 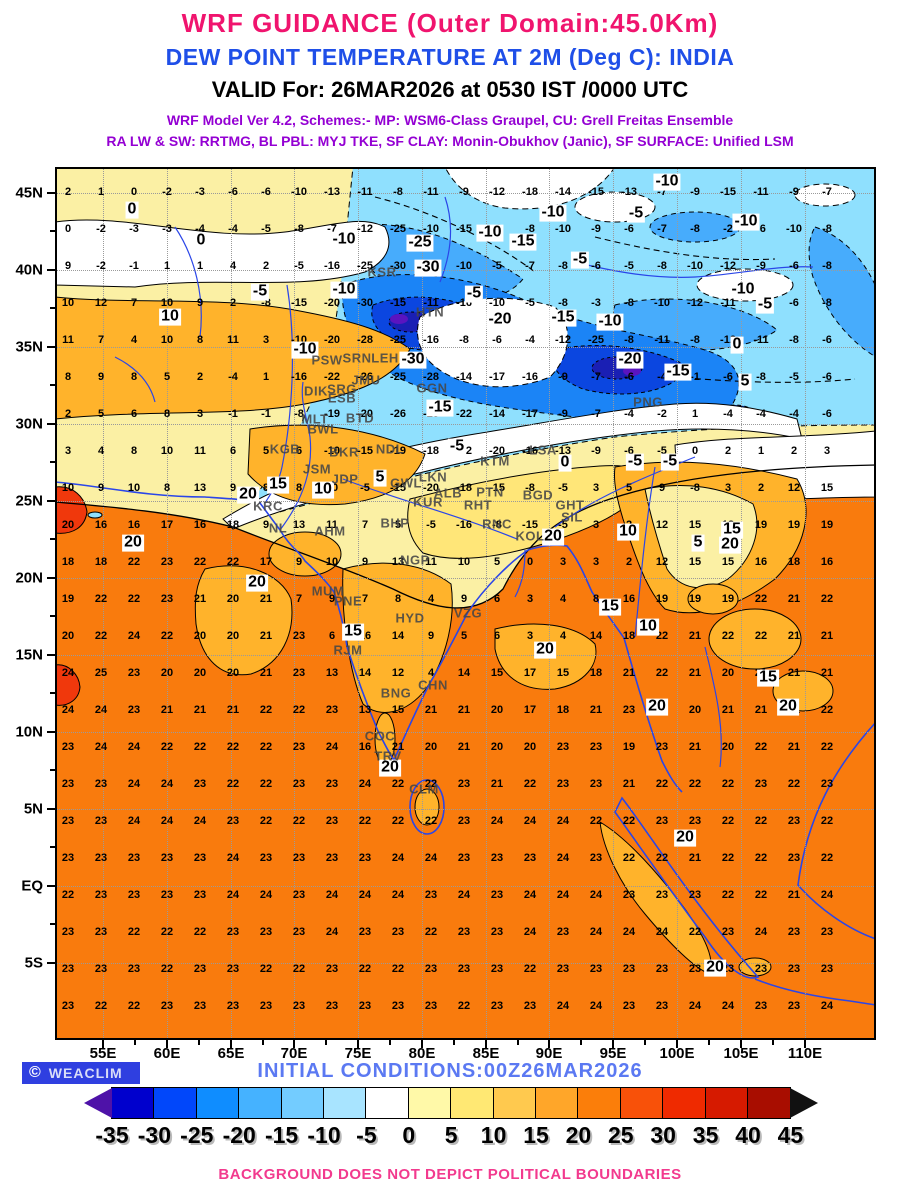 I want to click on y-axis-minor-tick, so click(x=52, y=770).